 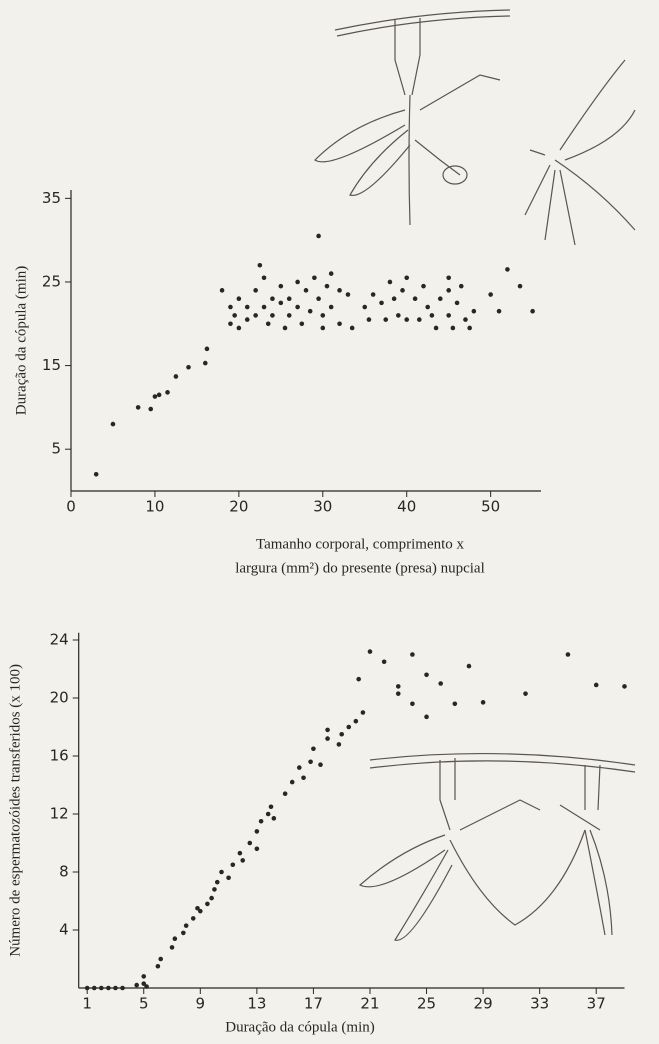 What do you see at coordinates (539, 1004) in the screenshot?
I see `x-tick-label: 33` at bounding box center [539, 1004].